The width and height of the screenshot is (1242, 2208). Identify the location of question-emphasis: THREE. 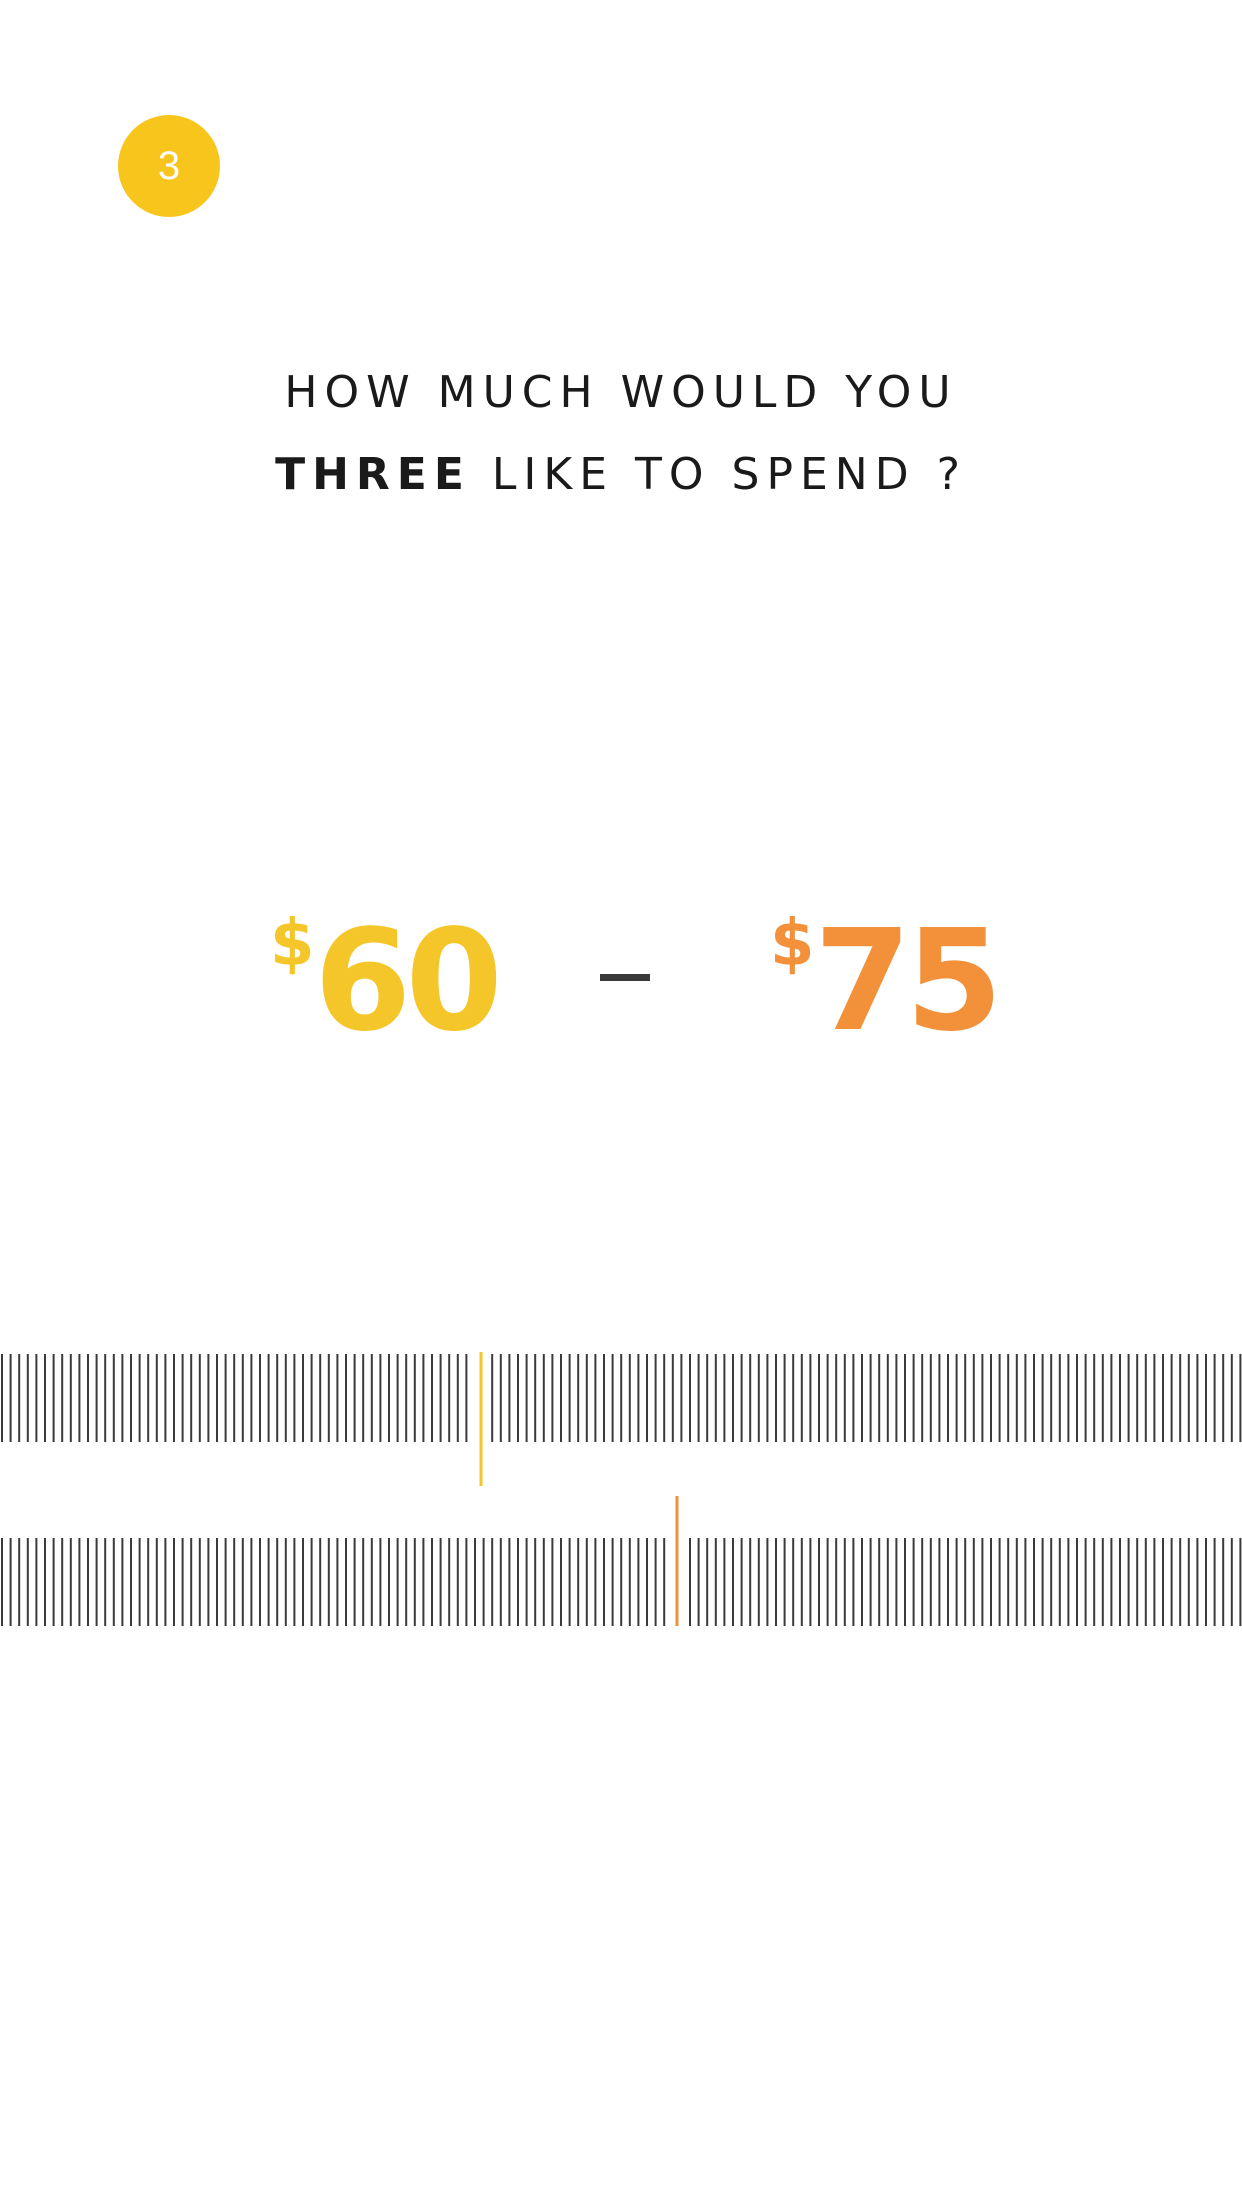
(373, 474).